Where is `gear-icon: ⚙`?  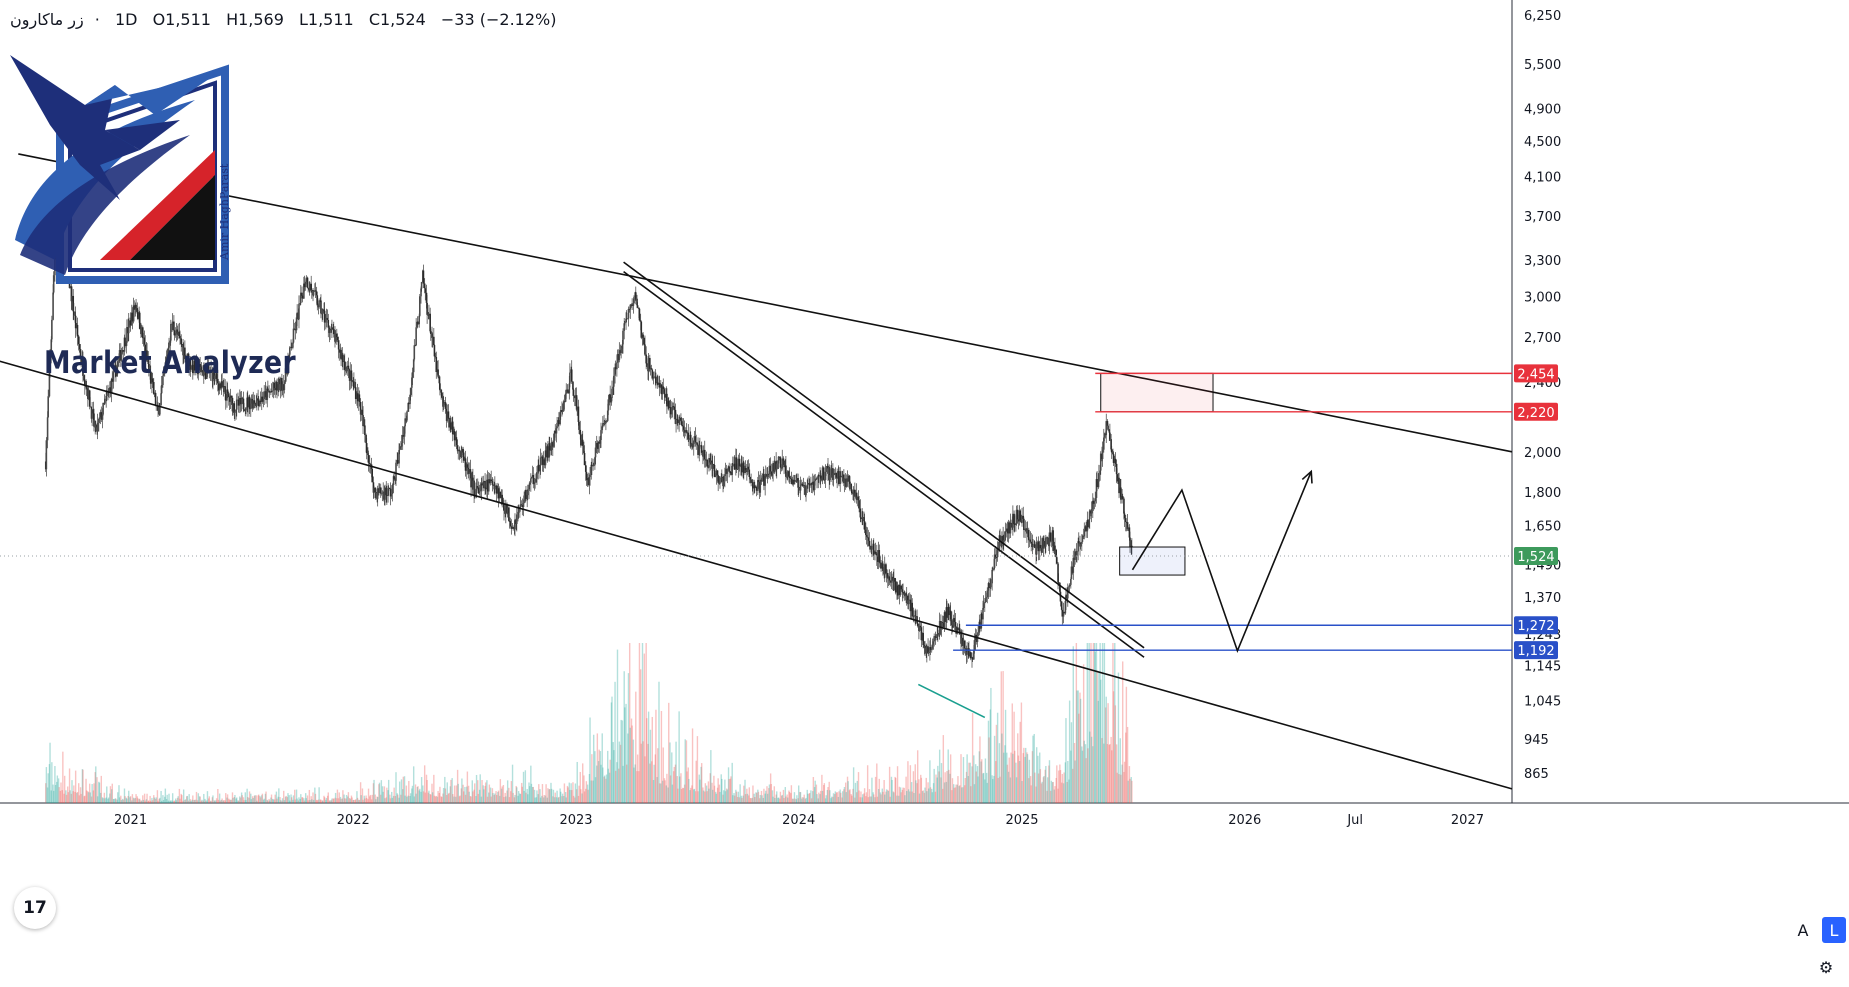 gear-icon: ⚙ is located at coordinates (1826, 968).